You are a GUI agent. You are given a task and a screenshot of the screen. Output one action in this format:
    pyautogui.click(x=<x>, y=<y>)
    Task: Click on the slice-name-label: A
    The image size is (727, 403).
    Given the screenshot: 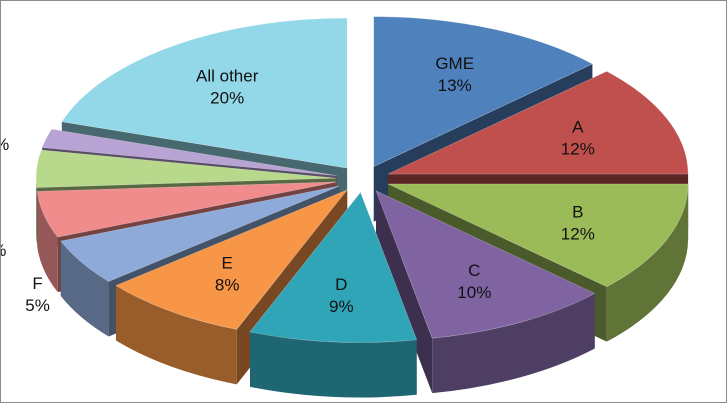 What is the action you would take?
    pyautogui.click(x=578, y=127)
    